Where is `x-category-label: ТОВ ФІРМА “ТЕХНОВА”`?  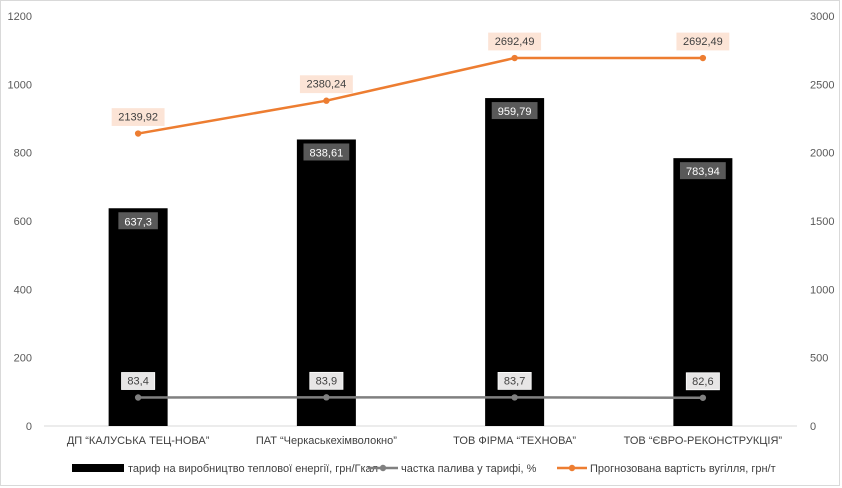 x-category-label: ТОВ ФІРМА “ТЕХНОВА” is located at coordinates (514, 441).